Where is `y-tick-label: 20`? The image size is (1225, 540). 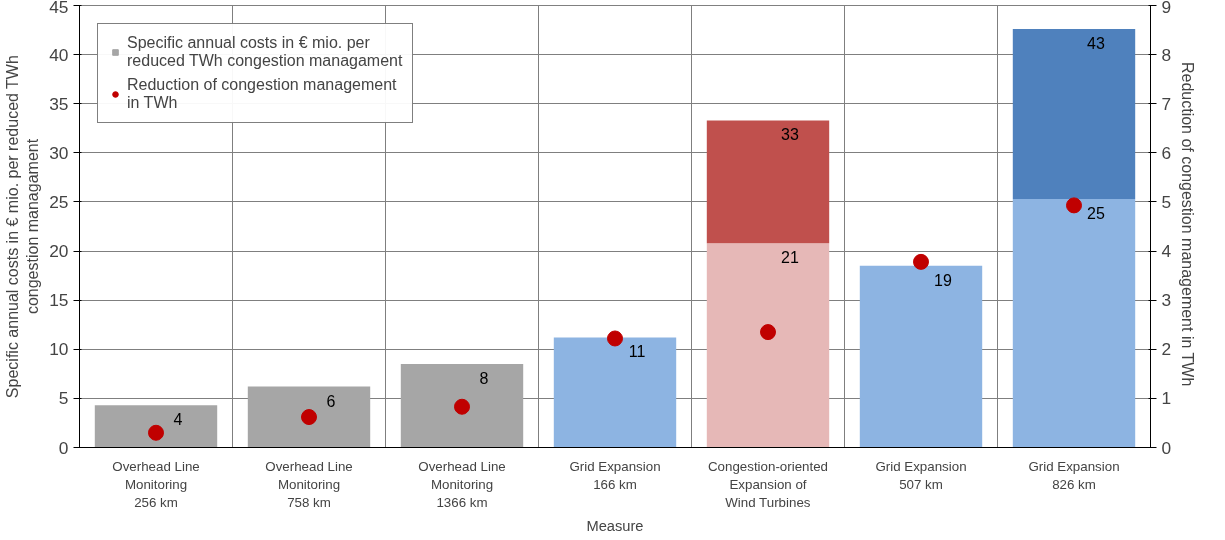 y-tick-label: 20 is located at coordinates (59, 251).